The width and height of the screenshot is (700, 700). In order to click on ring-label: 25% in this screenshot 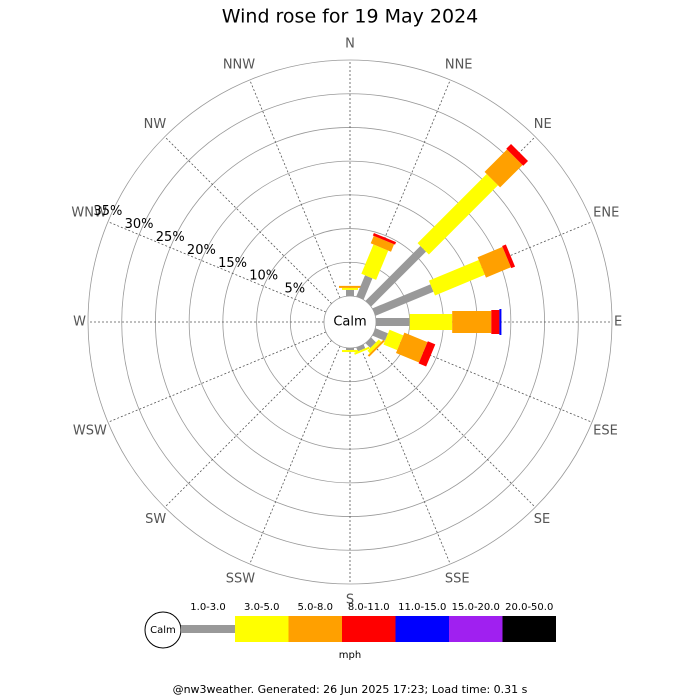, I will do `click(170, 237)`.